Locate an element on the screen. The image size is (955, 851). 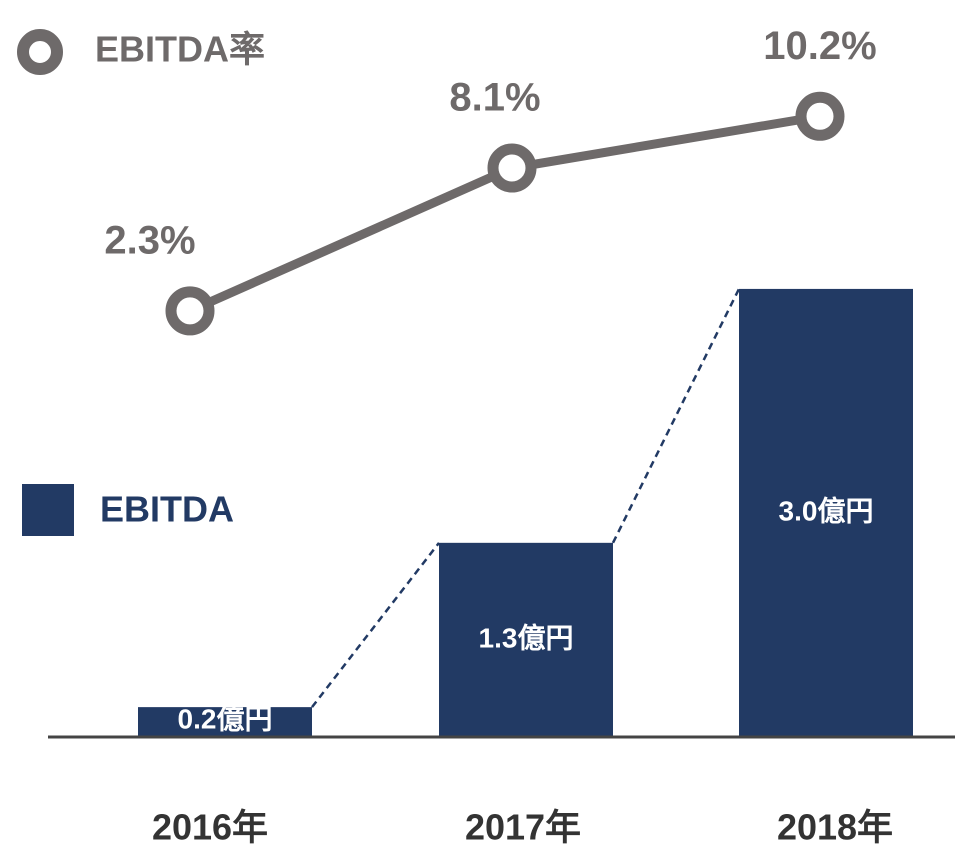
bar-value-label: 3.0億円 is located at coordinates (826, 510).